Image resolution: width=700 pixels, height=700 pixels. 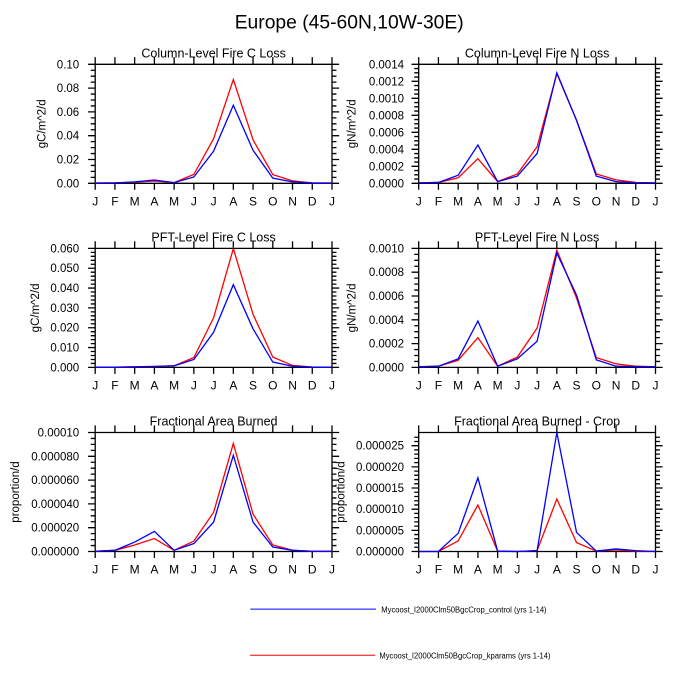 I want to click on svg-text: PFT-Level Fire N Loss, so click(x=537, y=237).